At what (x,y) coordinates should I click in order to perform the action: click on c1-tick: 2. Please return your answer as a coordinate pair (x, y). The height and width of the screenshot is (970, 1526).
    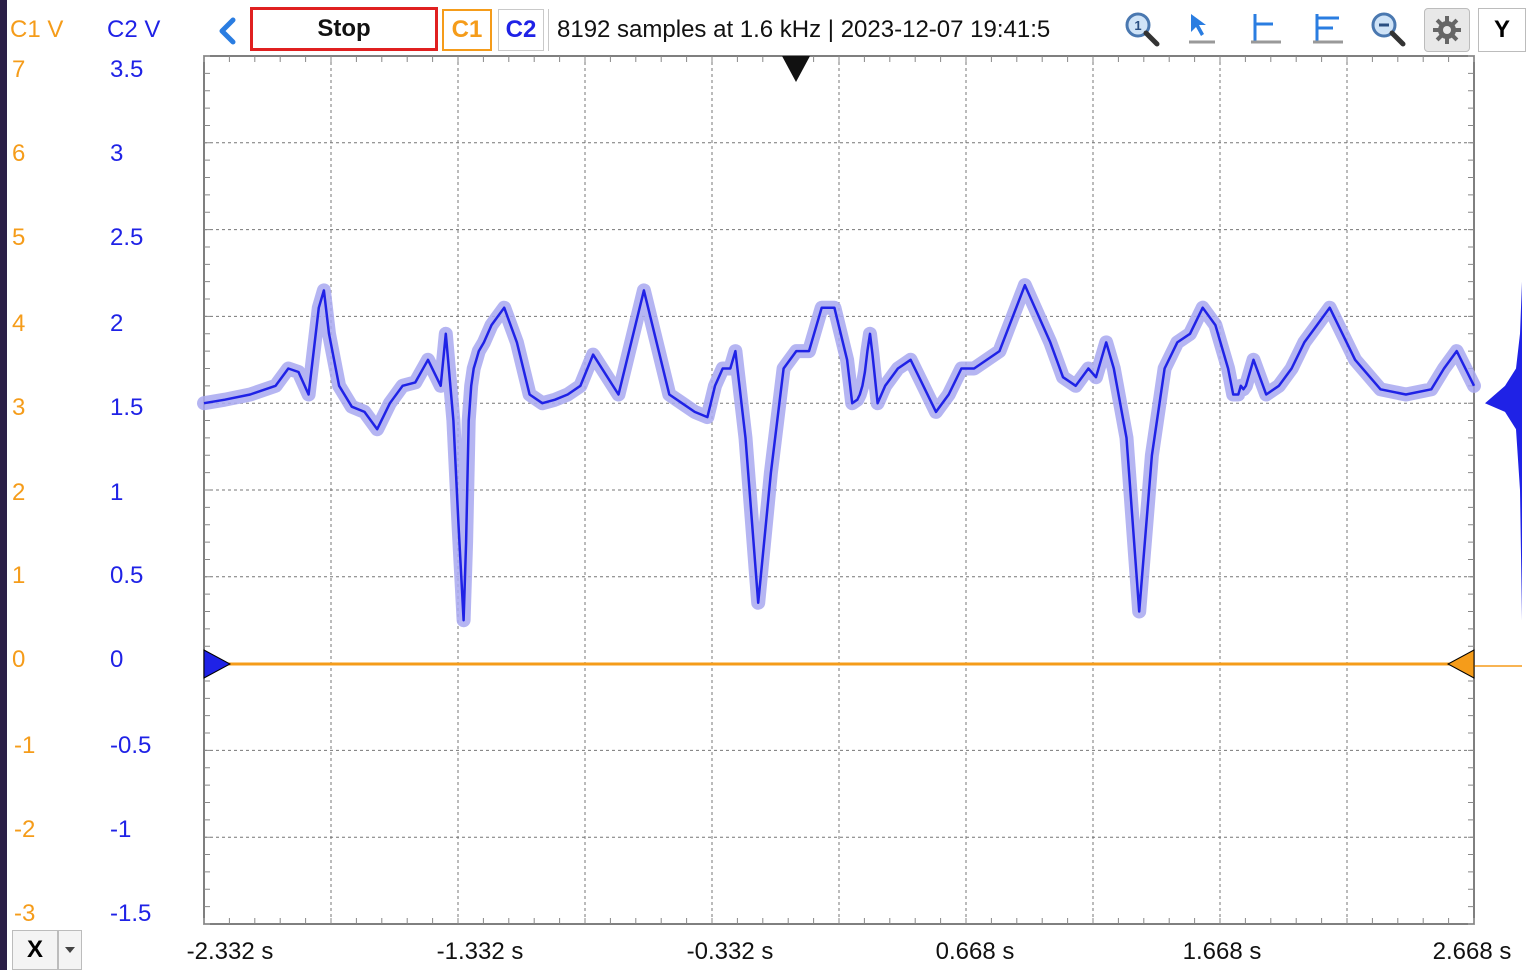
    Looking at the image, I should click on (19, 492).